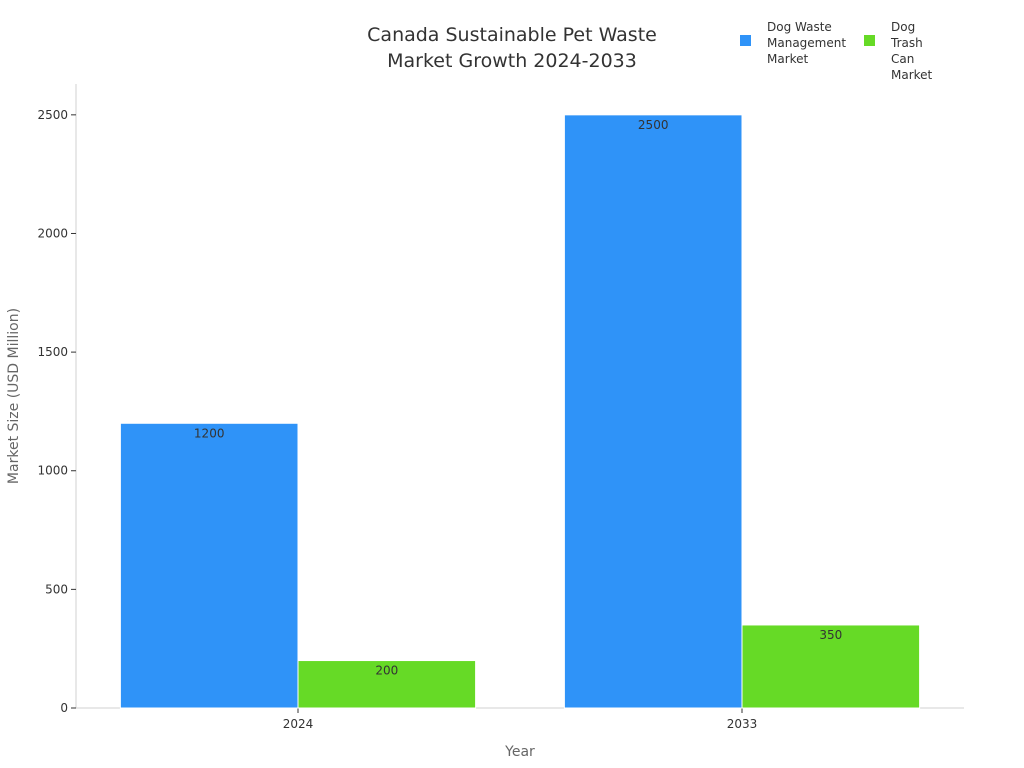 This screenshot has height=768, width=1024. Describe the element at coordinates (911, 51) in the screenshot. I see `legend-label-dog-trash-can: Dog Trash Can Market` at that location.